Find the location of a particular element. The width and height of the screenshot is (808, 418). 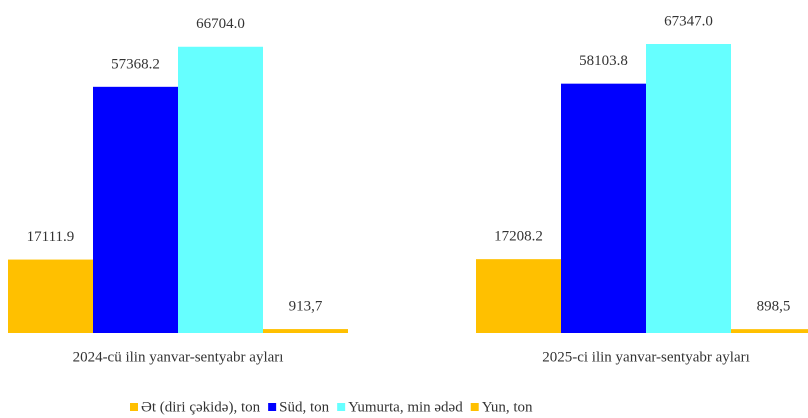

data-label: 913,7 is located at coordinates (306, 307).